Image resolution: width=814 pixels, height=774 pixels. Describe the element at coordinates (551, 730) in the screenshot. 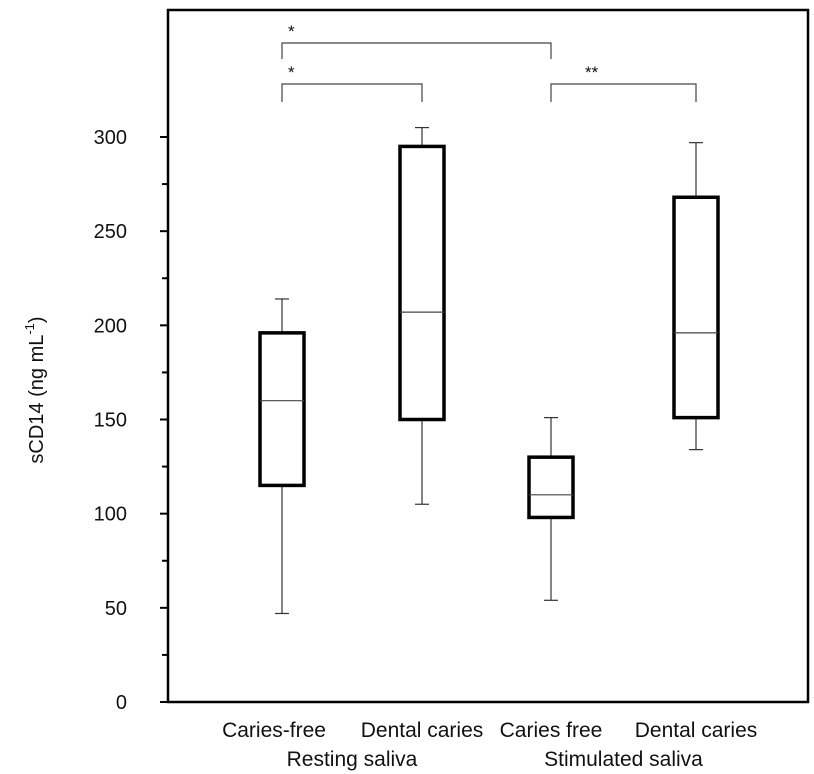

I see `category-label: Caries free` at that location.